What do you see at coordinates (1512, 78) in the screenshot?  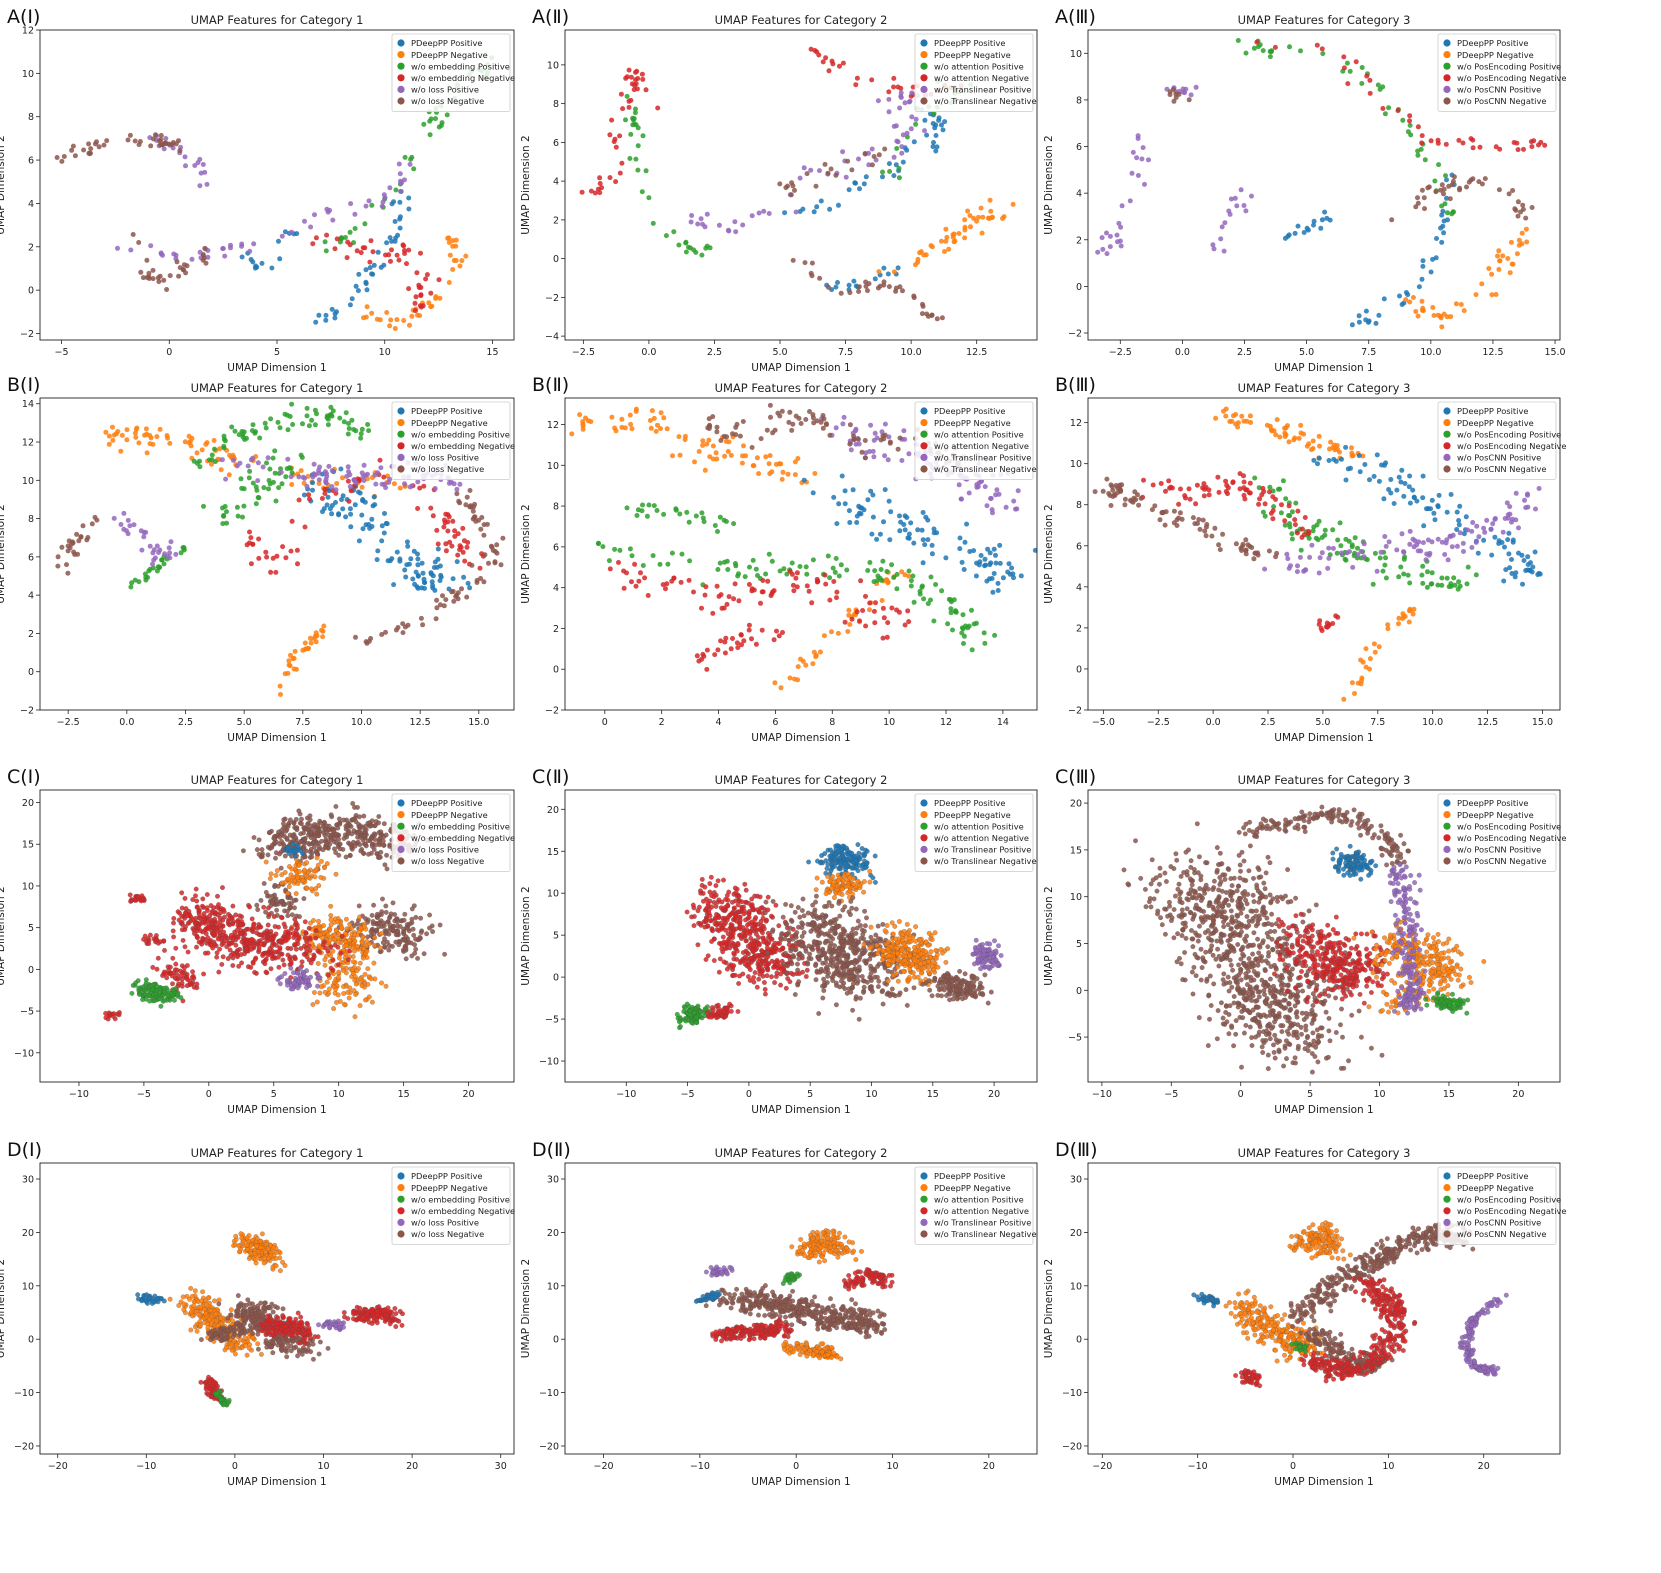 I see `legend-entry: w/o PosEncoding Negative` at bounding box center [1512, 78].